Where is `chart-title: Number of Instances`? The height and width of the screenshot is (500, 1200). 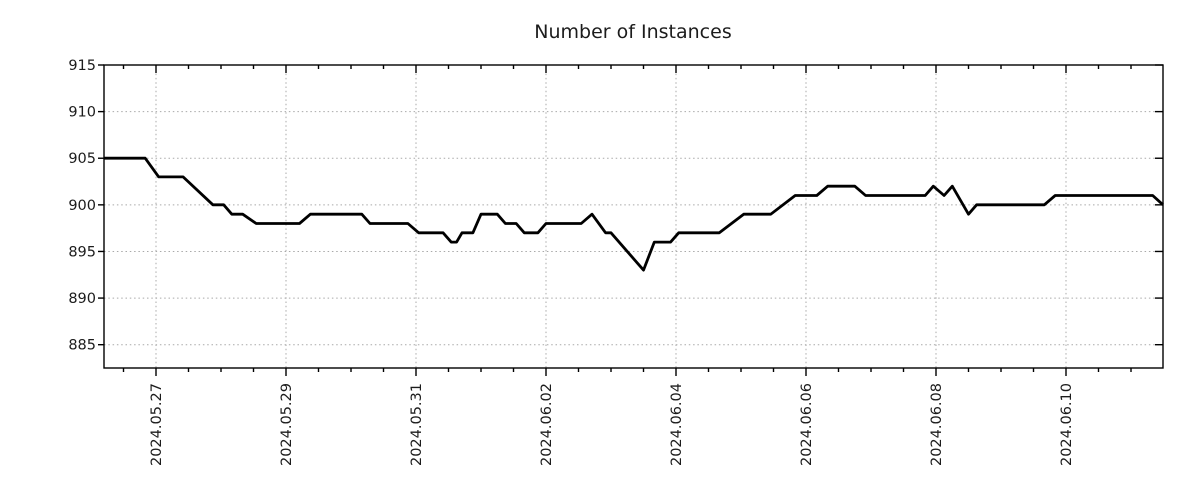
chart-title: Number of Instances is located at coordinates (632, 32).